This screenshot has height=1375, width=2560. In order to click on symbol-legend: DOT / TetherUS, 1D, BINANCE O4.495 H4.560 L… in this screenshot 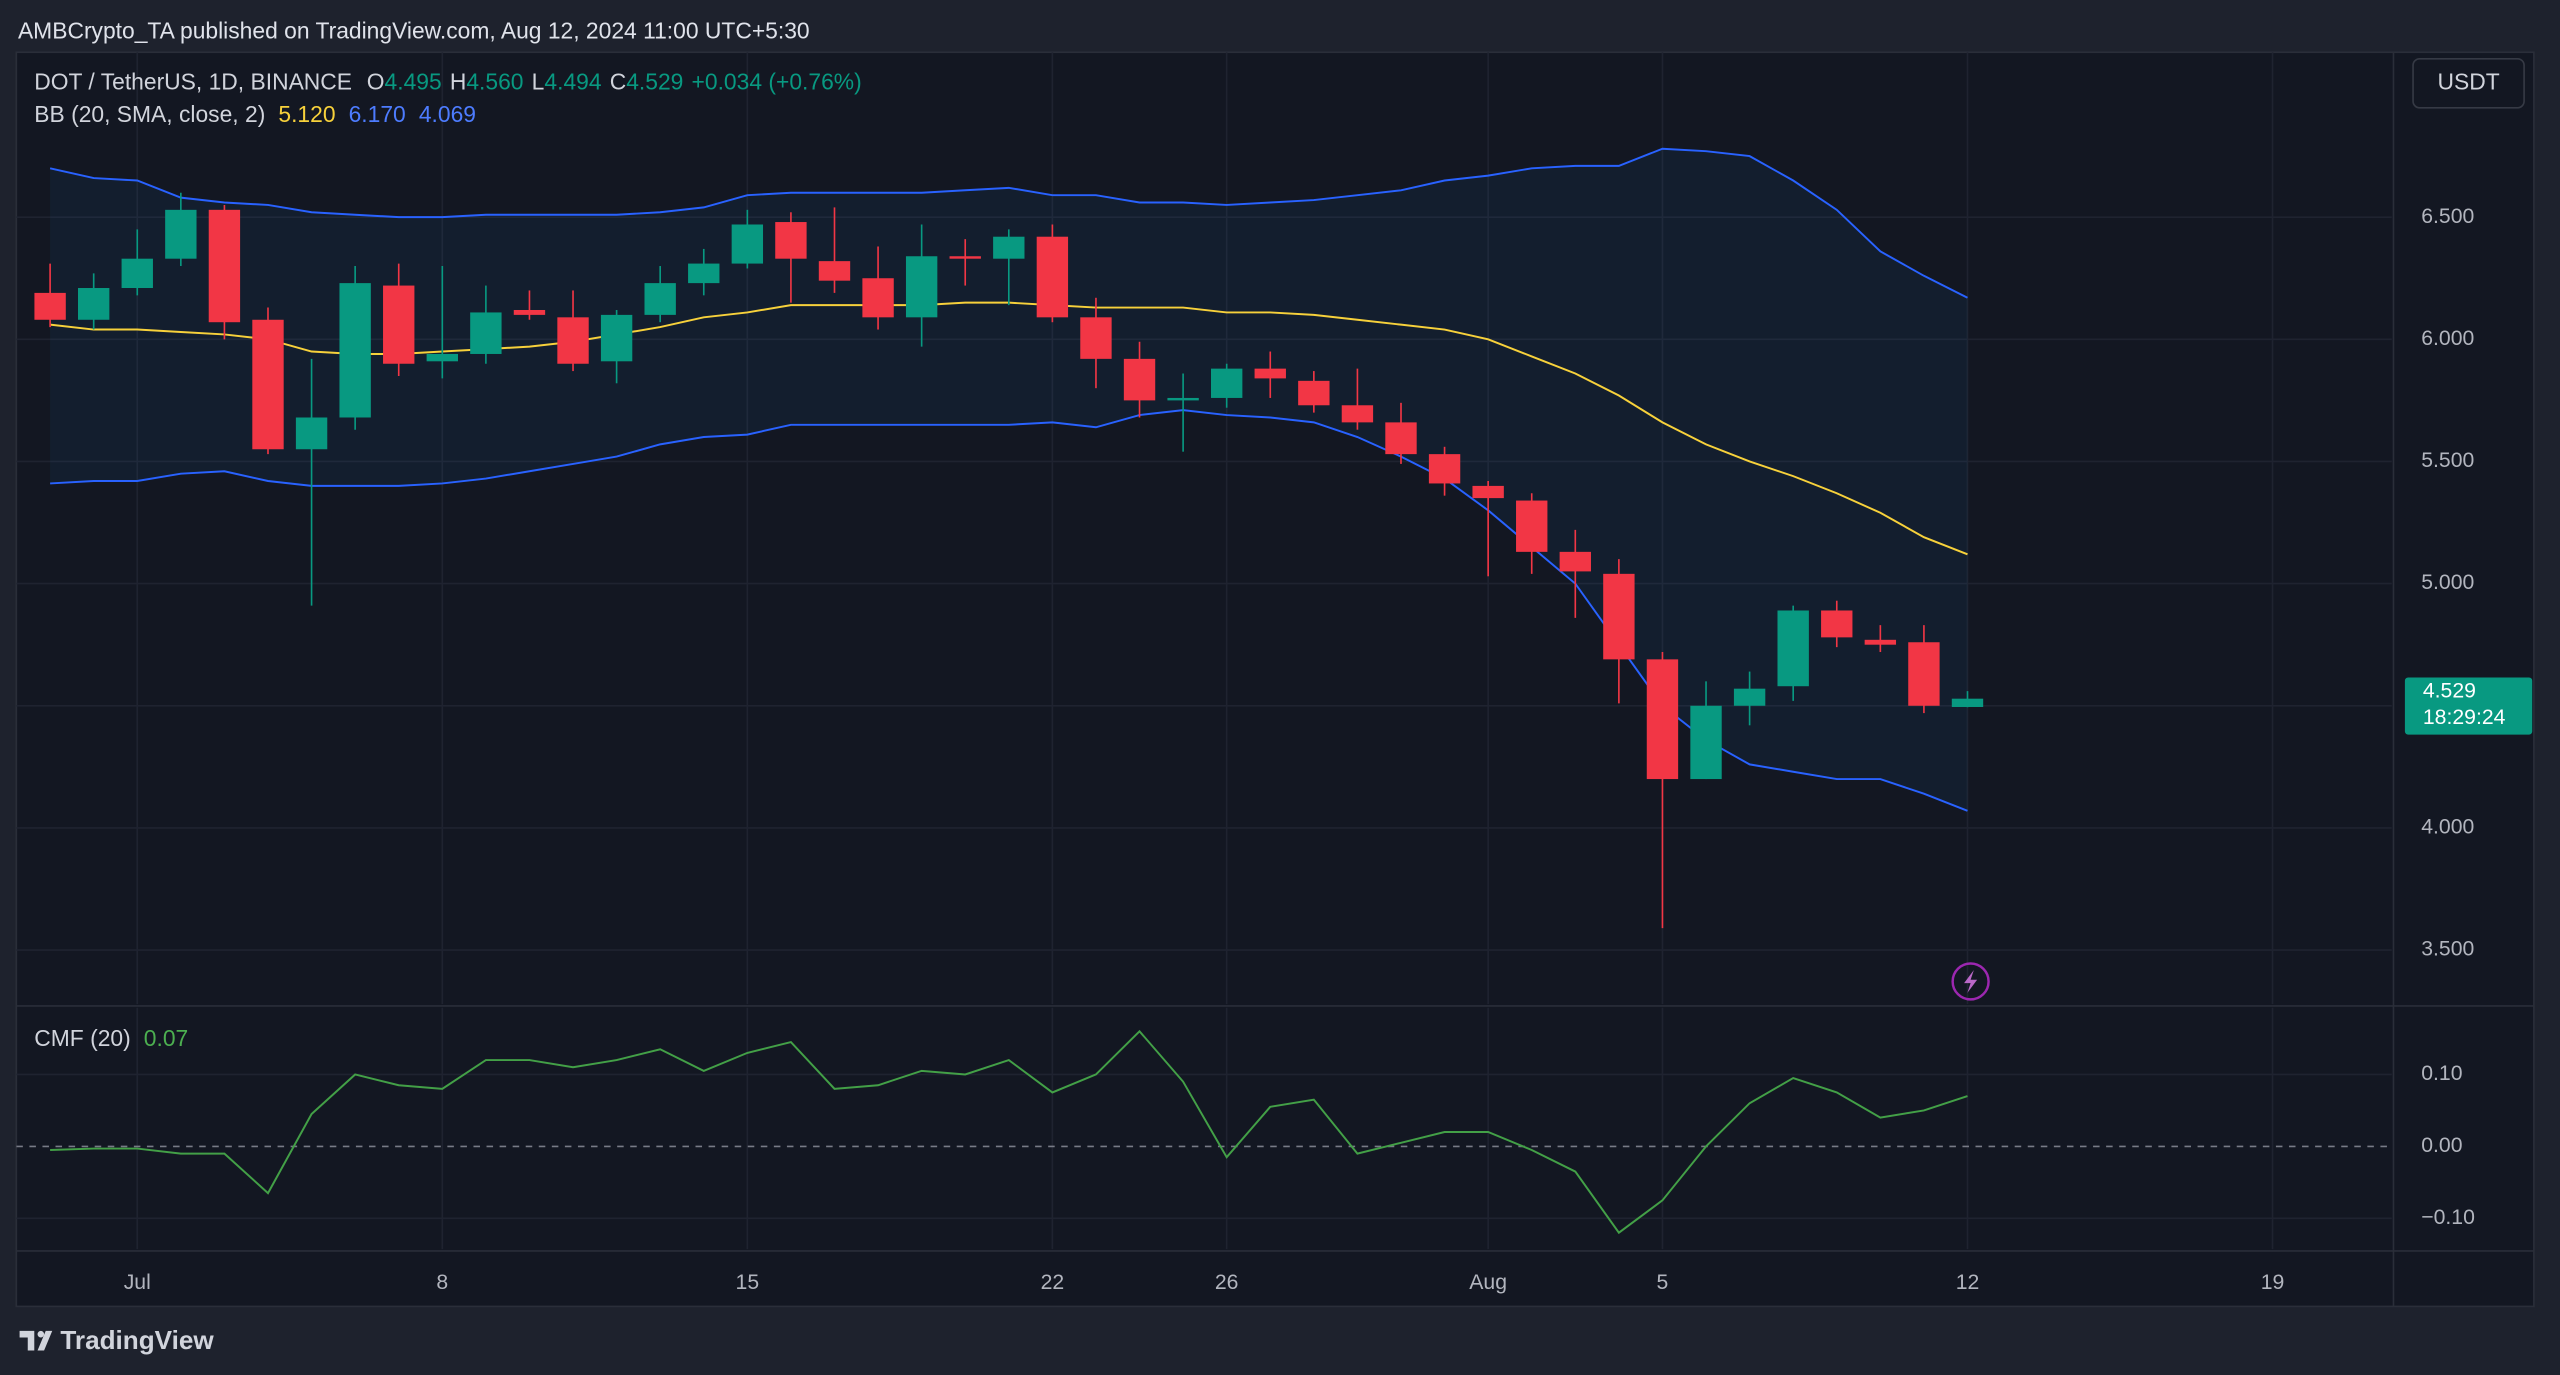, I will do `click(447, 81)`.